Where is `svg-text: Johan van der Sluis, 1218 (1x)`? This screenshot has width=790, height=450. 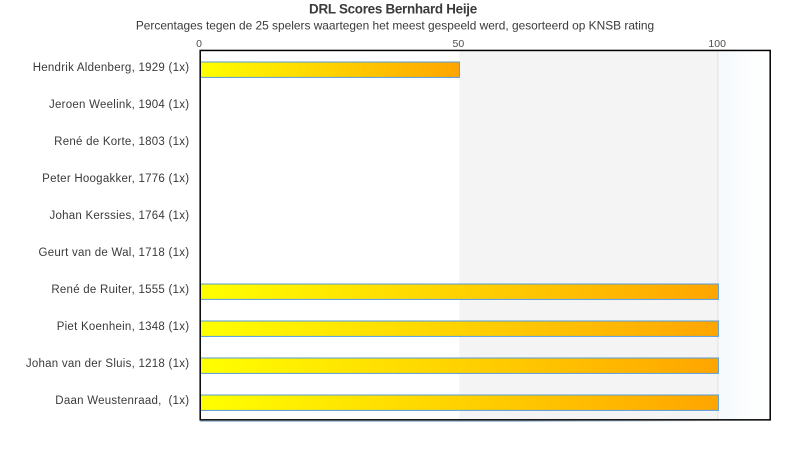
svg-text: Johan van der Sluis, 1218 (1x) is located at coordinates (107, 364).